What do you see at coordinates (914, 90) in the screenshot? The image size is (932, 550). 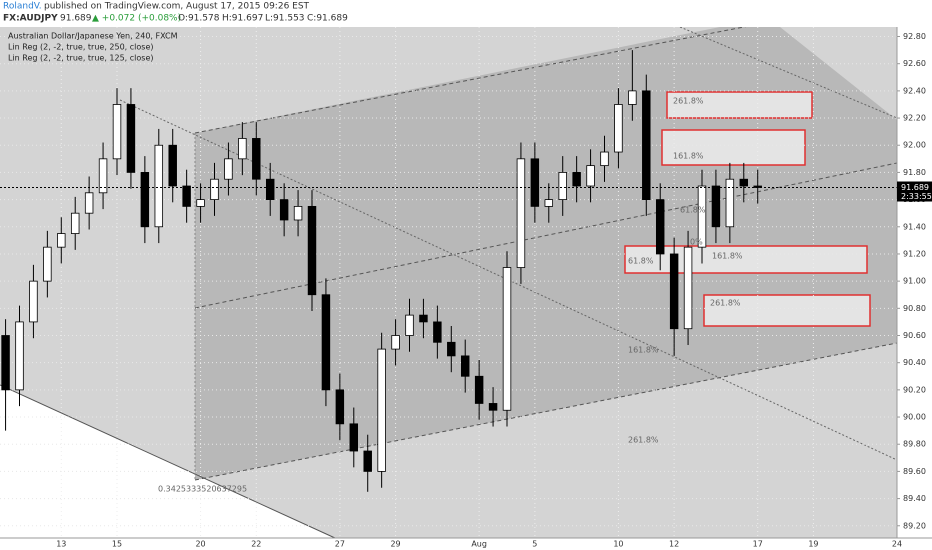 I see `y-tick-label: 92.40` at bounding box center [914, 90].